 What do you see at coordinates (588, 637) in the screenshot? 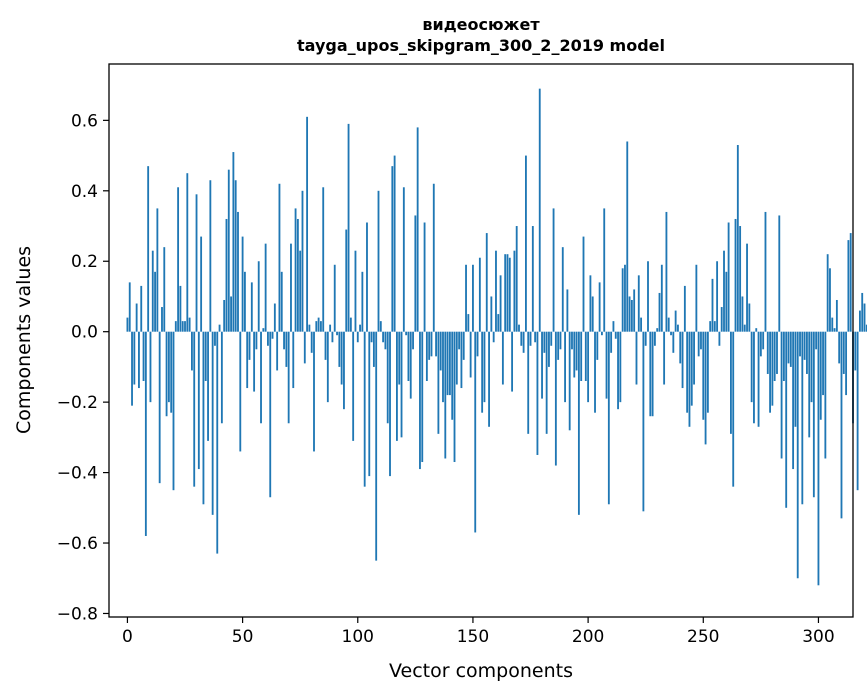
I see `x-tick-label: 200` at bounding box center [588, 637].